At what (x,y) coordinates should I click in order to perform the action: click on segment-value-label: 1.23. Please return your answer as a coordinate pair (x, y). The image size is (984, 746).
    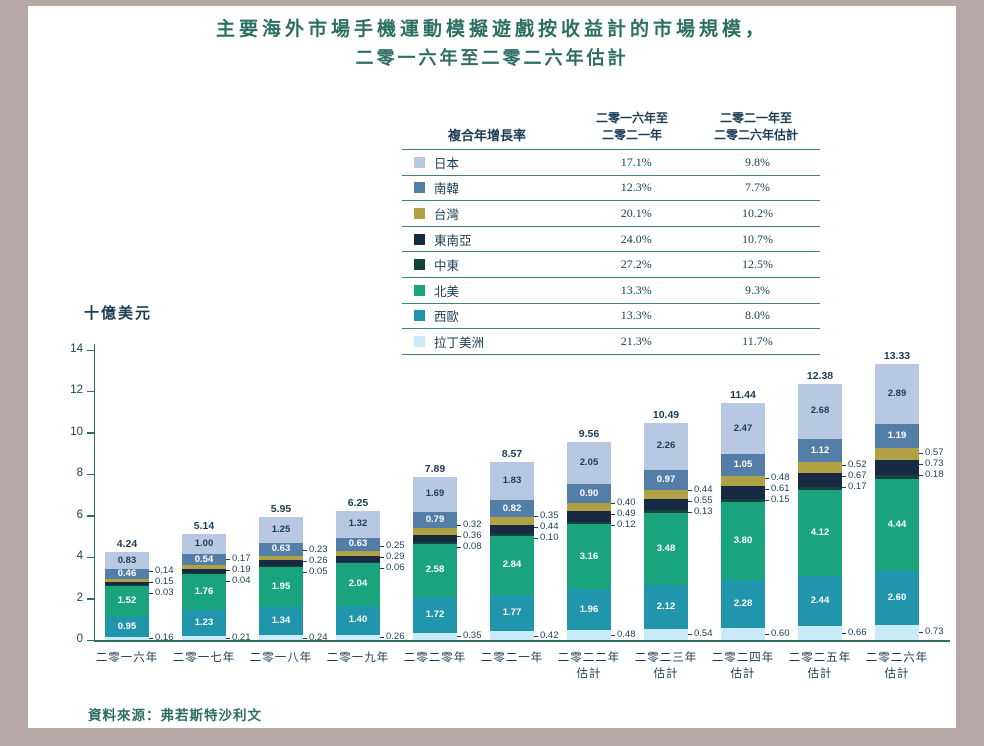
    Looking at the image, I should click on (204, 622).